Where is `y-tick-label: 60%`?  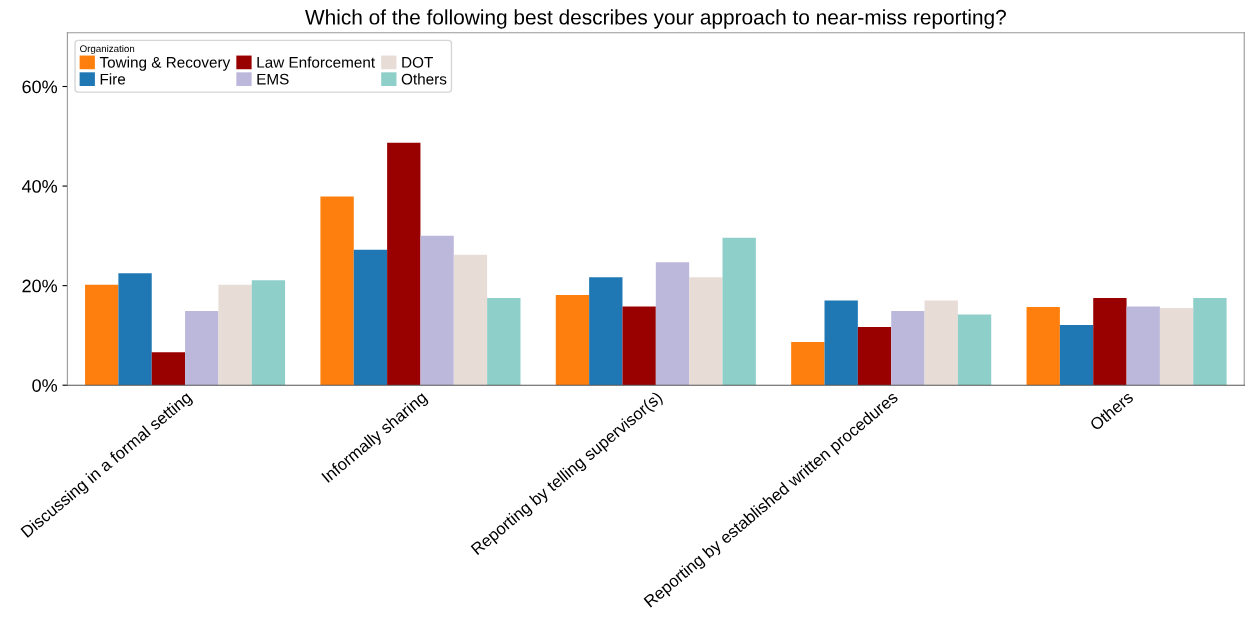
y-tick-label: 60% is located at coordinates (40, 87).